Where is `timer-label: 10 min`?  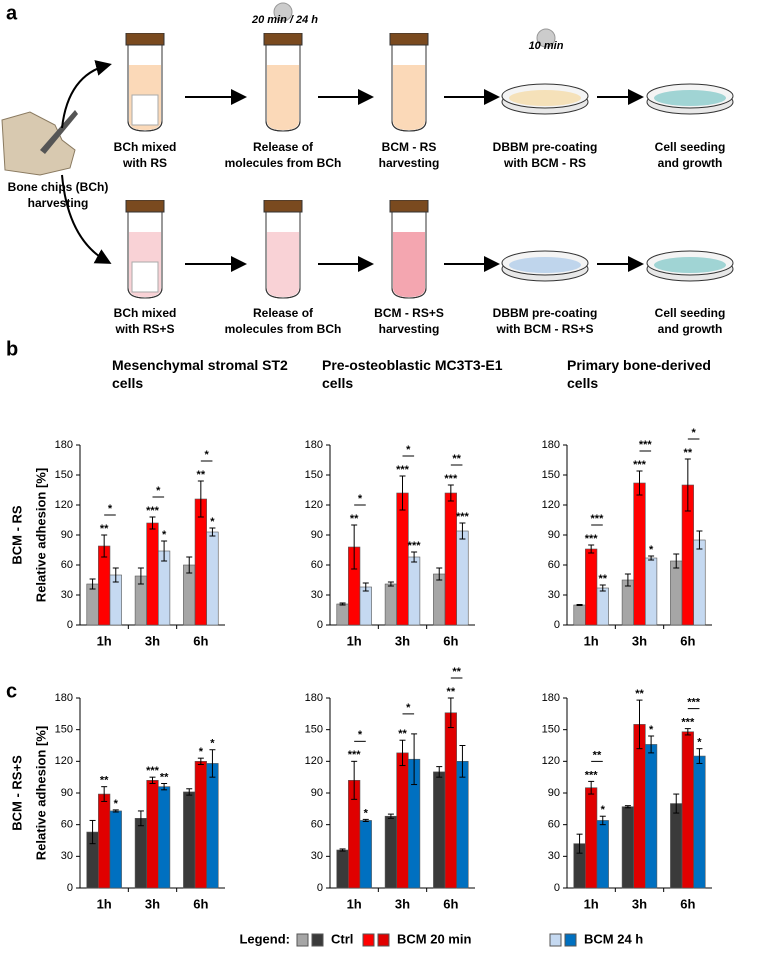 timer-label: 10 min is located at coordinates (546, 46).